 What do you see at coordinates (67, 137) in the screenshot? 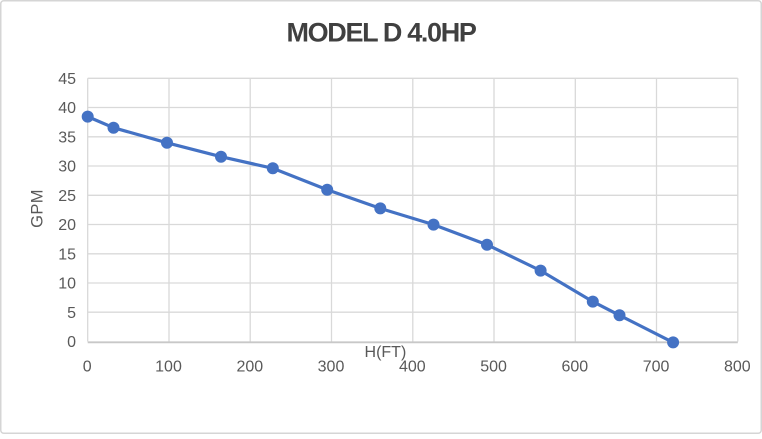
I see `svg-text: 35` at bounding box center [67, 137].